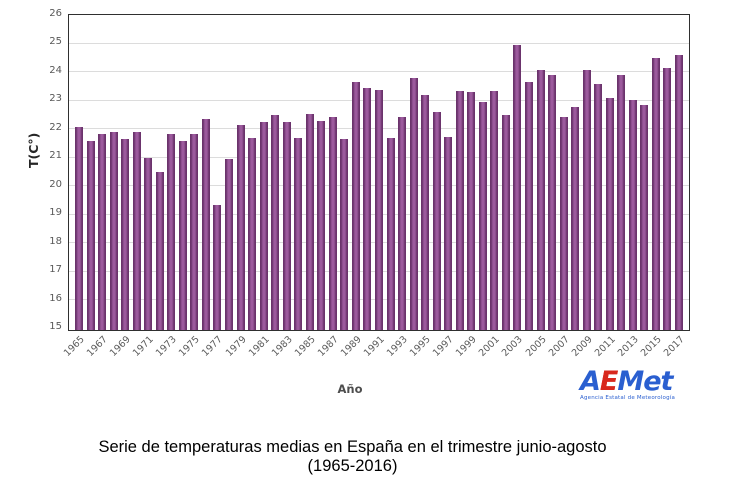  I want to click on bar-1983, so click(286, 226).